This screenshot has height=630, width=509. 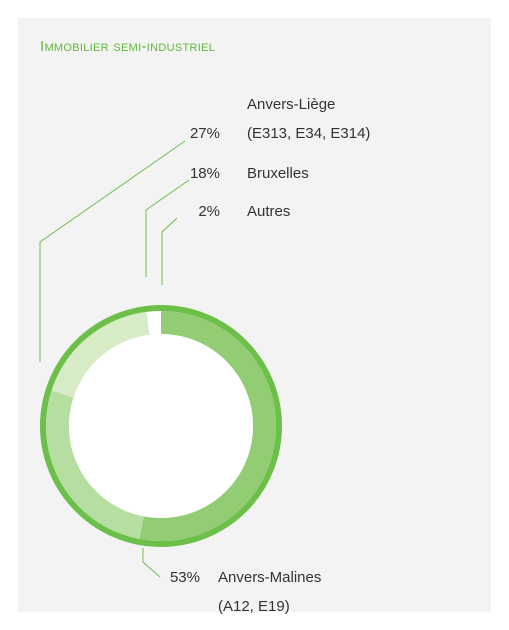 I want to click on chart-title: Immobilier semi-industriel, so click(x=128, y=46).